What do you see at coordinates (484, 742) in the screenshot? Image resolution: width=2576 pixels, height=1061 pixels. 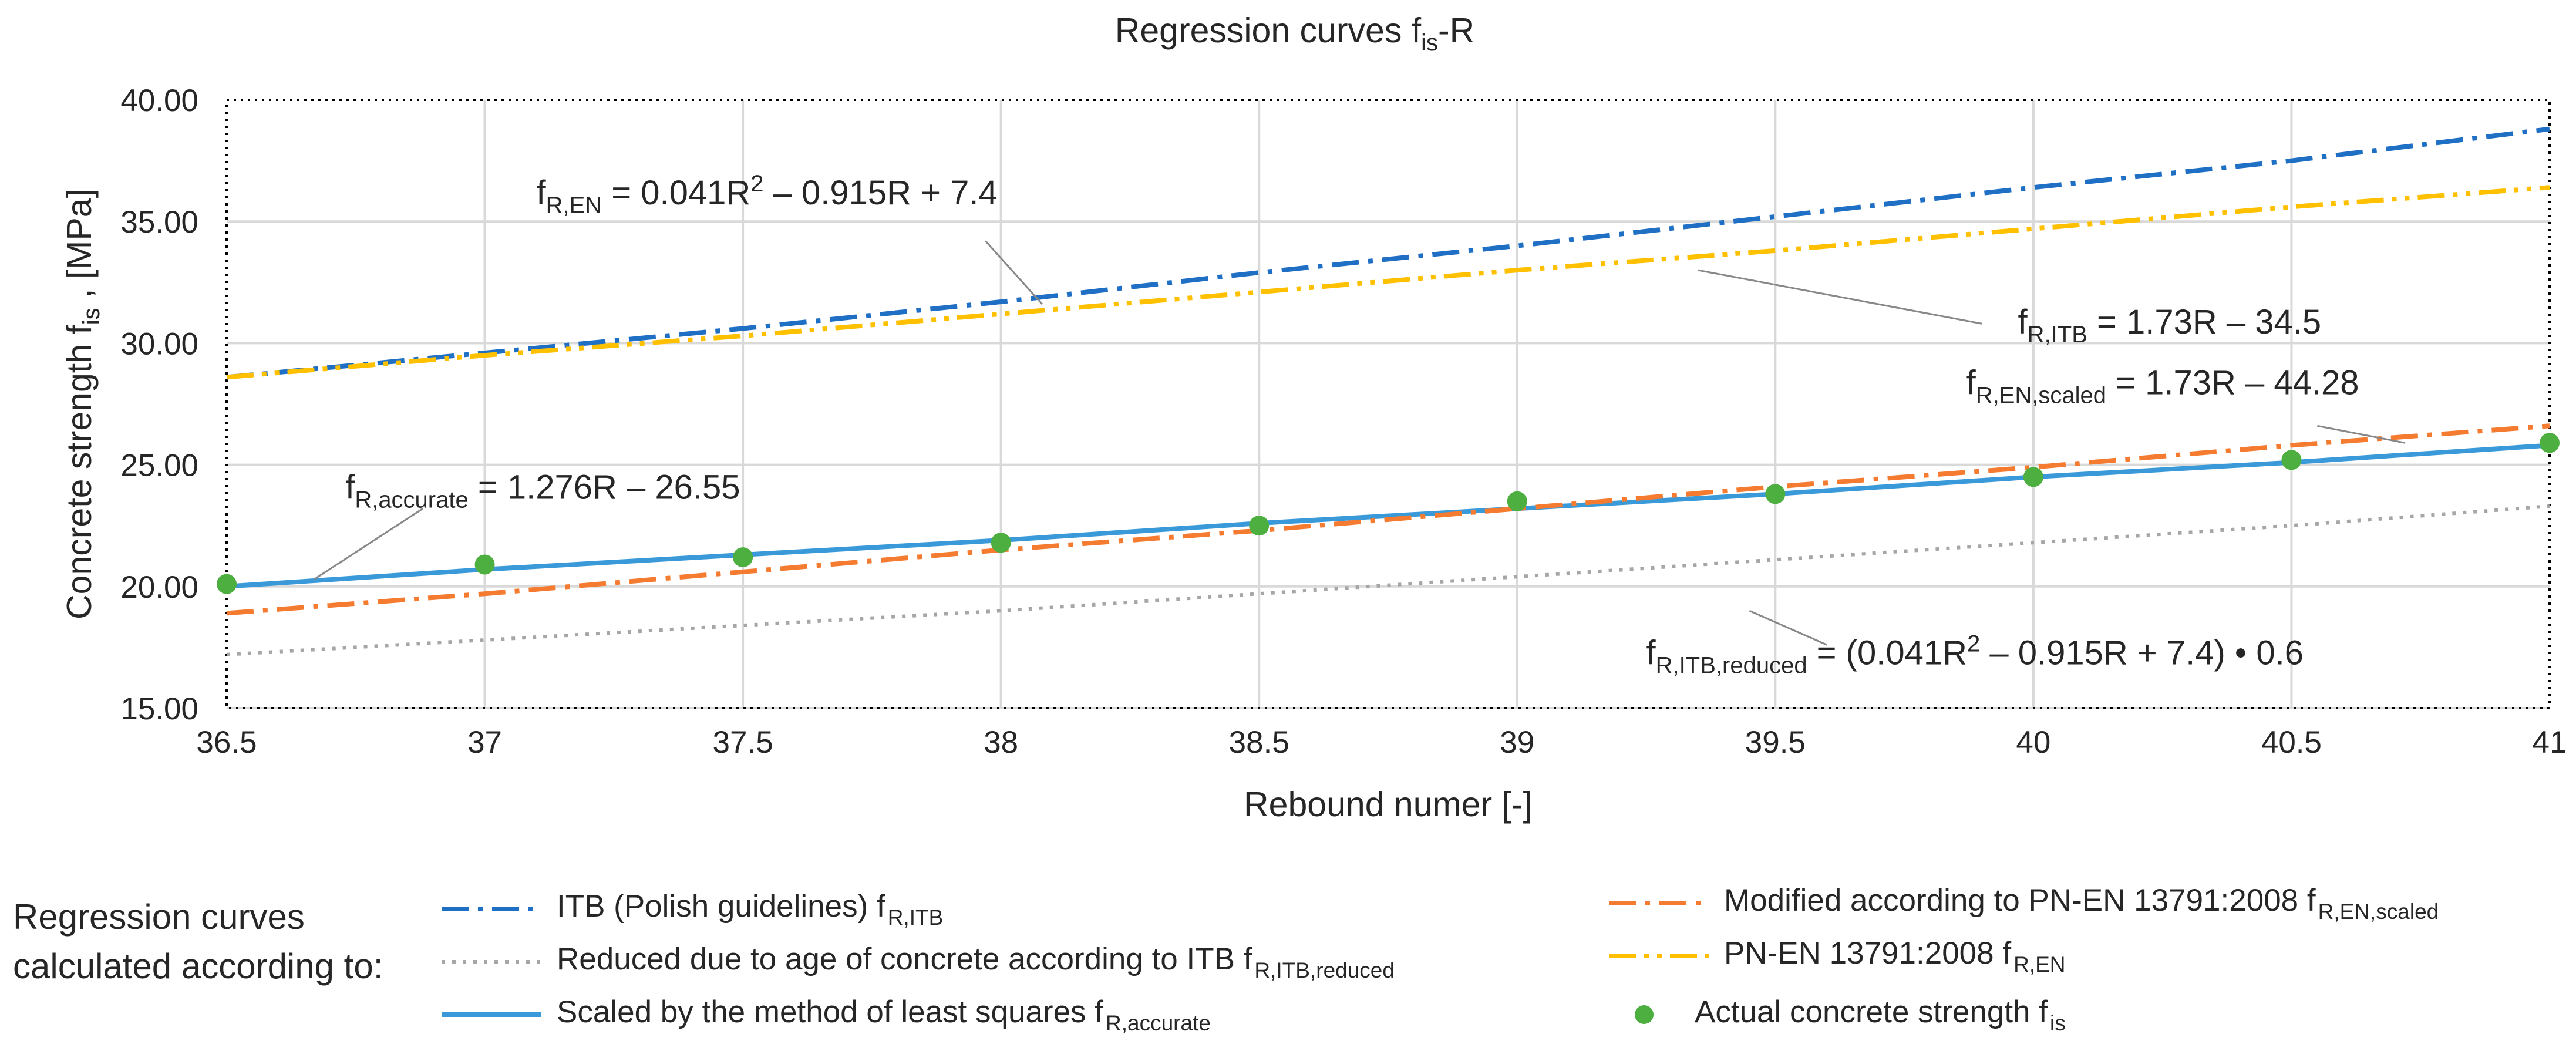 I see `x-tick-label: 37` at bounding box center [484, 742].